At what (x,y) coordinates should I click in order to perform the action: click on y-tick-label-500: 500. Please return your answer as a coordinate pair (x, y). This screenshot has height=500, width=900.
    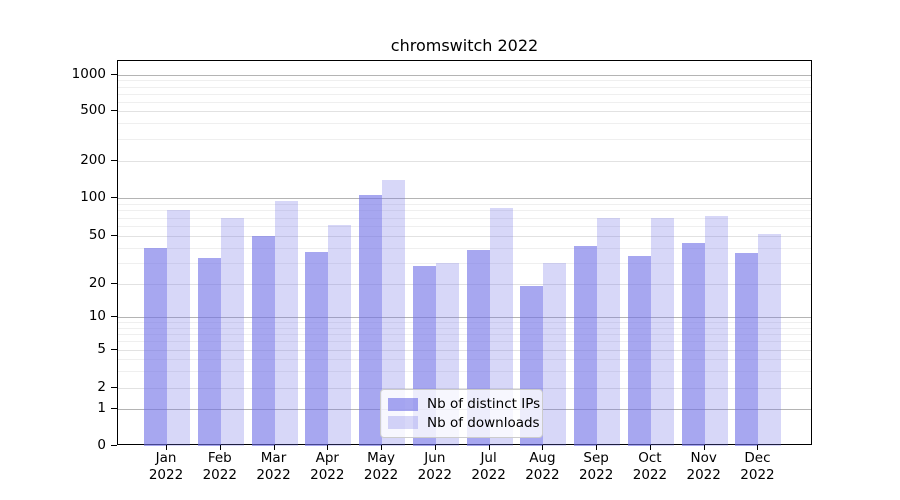
    Looking at the image, I should click on (93, 110).